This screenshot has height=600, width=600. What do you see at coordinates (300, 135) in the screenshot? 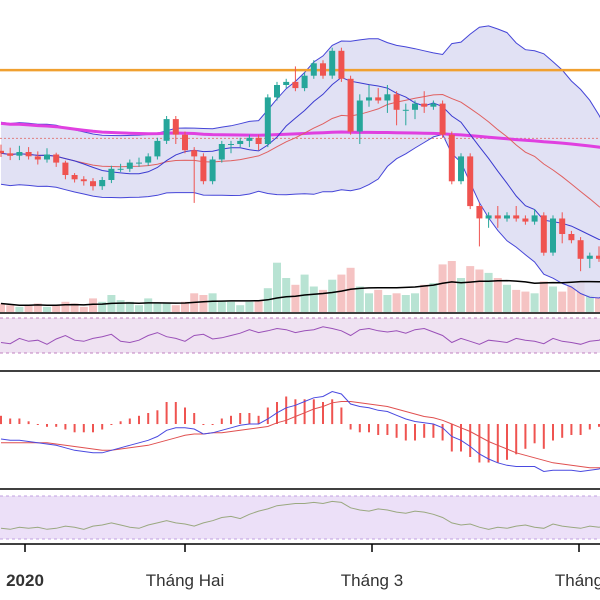
I see `ma-long-line` at bounding box center [300, 135].